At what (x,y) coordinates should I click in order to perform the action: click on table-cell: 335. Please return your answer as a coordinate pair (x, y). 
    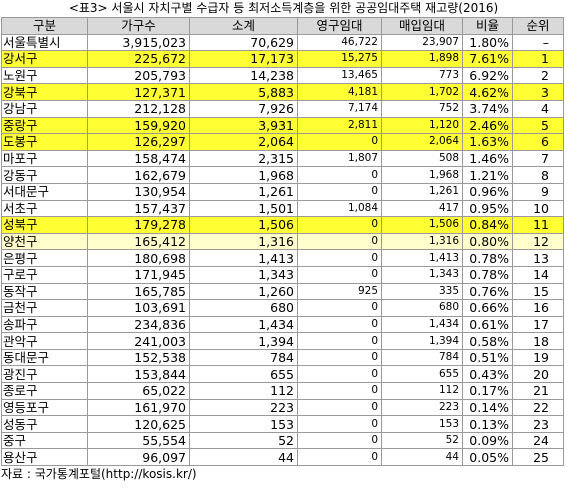
    Looking at the image, I should click on (422, 291).